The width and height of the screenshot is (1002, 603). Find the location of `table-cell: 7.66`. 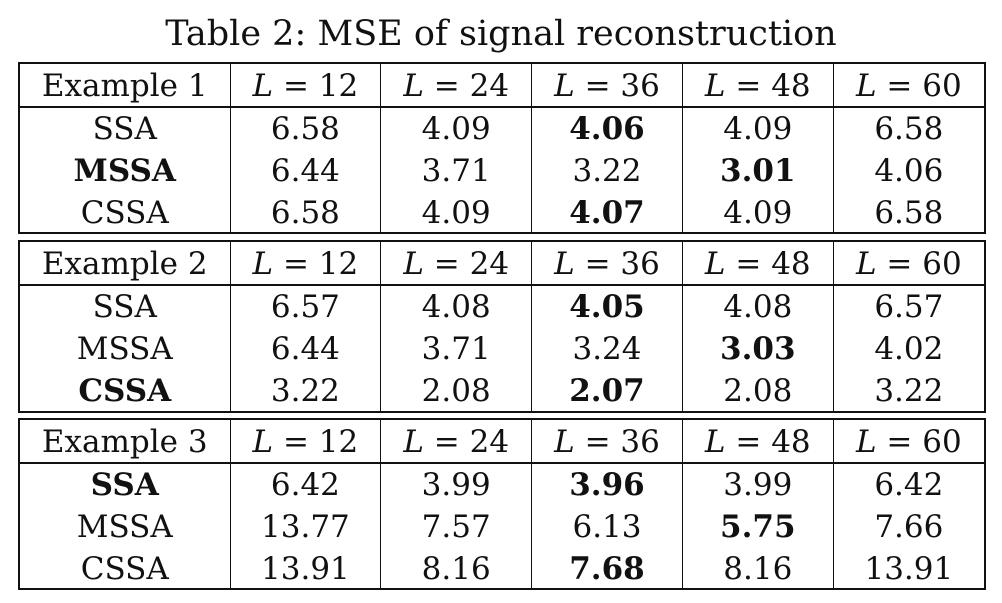

table-cell: 7.66 is located at coordinates (908, 527).